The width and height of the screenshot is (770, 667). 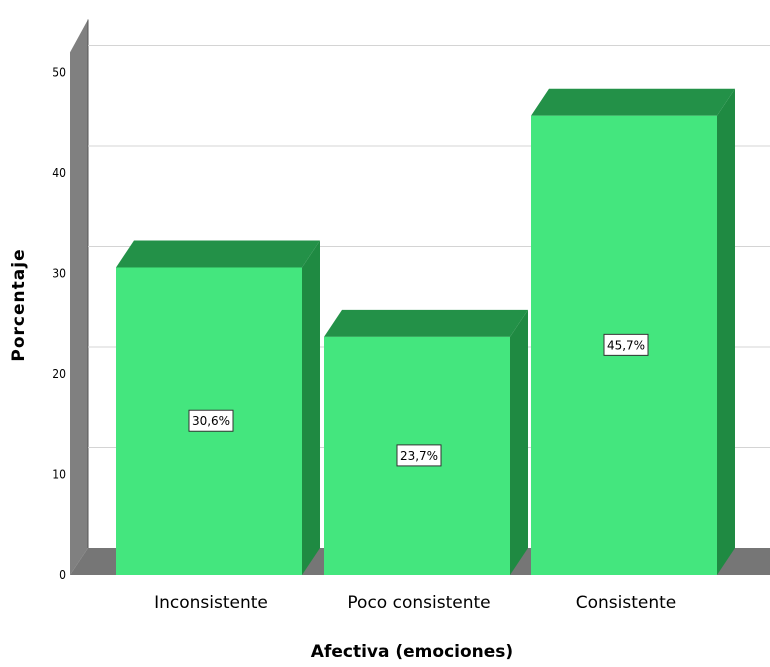 What do you see at coordinates (79, 297) in the screenshot?
I see `left-wall` at bounding box center [79, 297].